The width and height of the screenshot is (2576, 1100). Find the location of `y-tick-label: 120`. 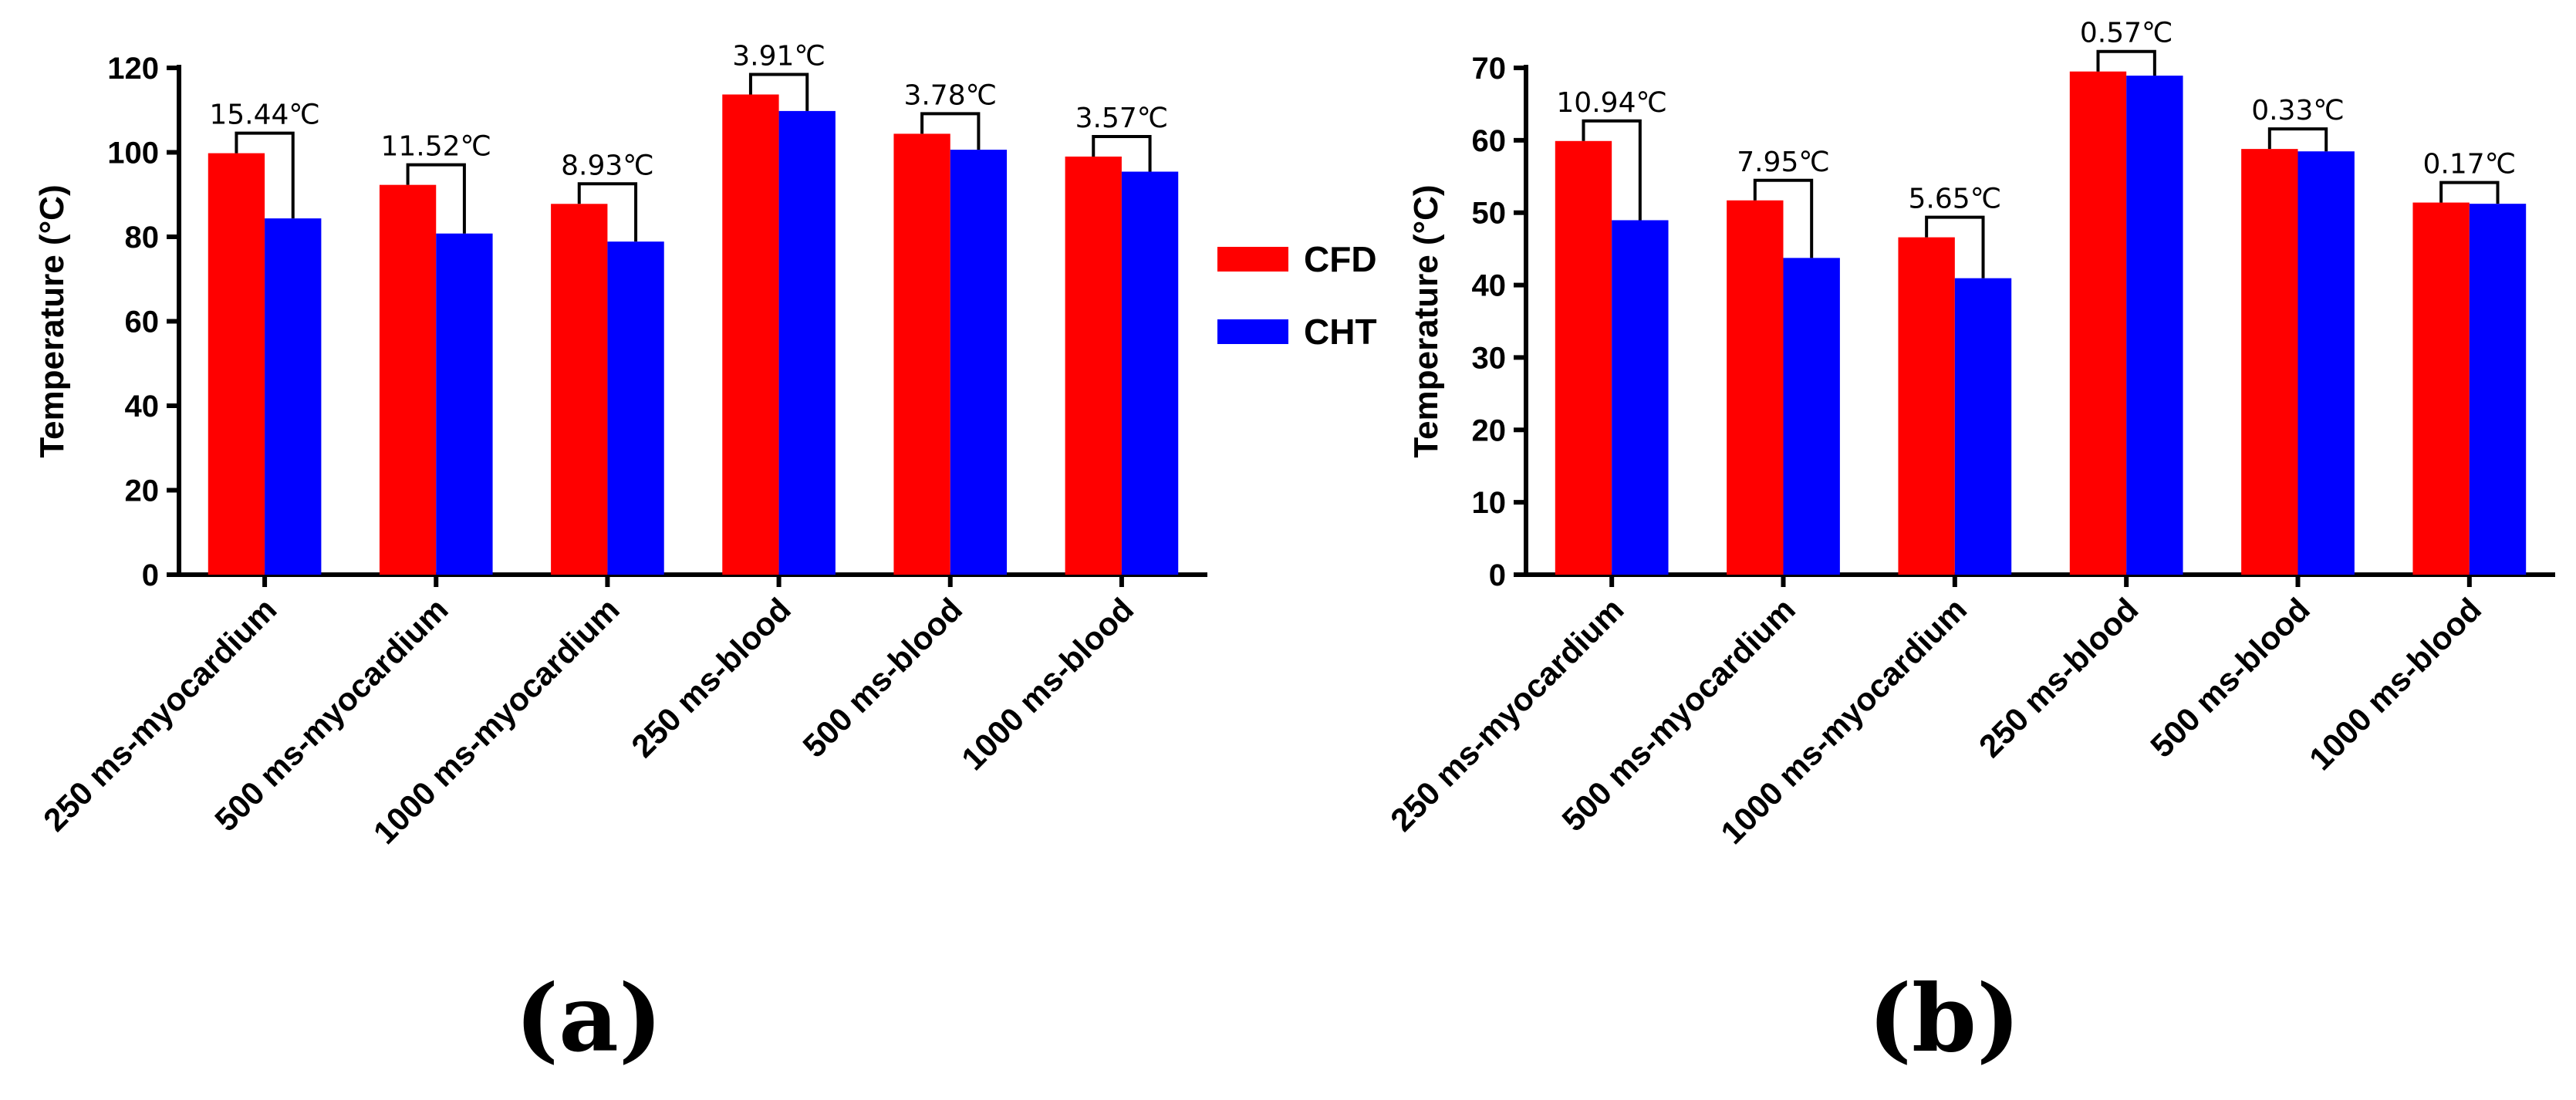

y-tick-label: 120 is located at coordinates (133, 69).